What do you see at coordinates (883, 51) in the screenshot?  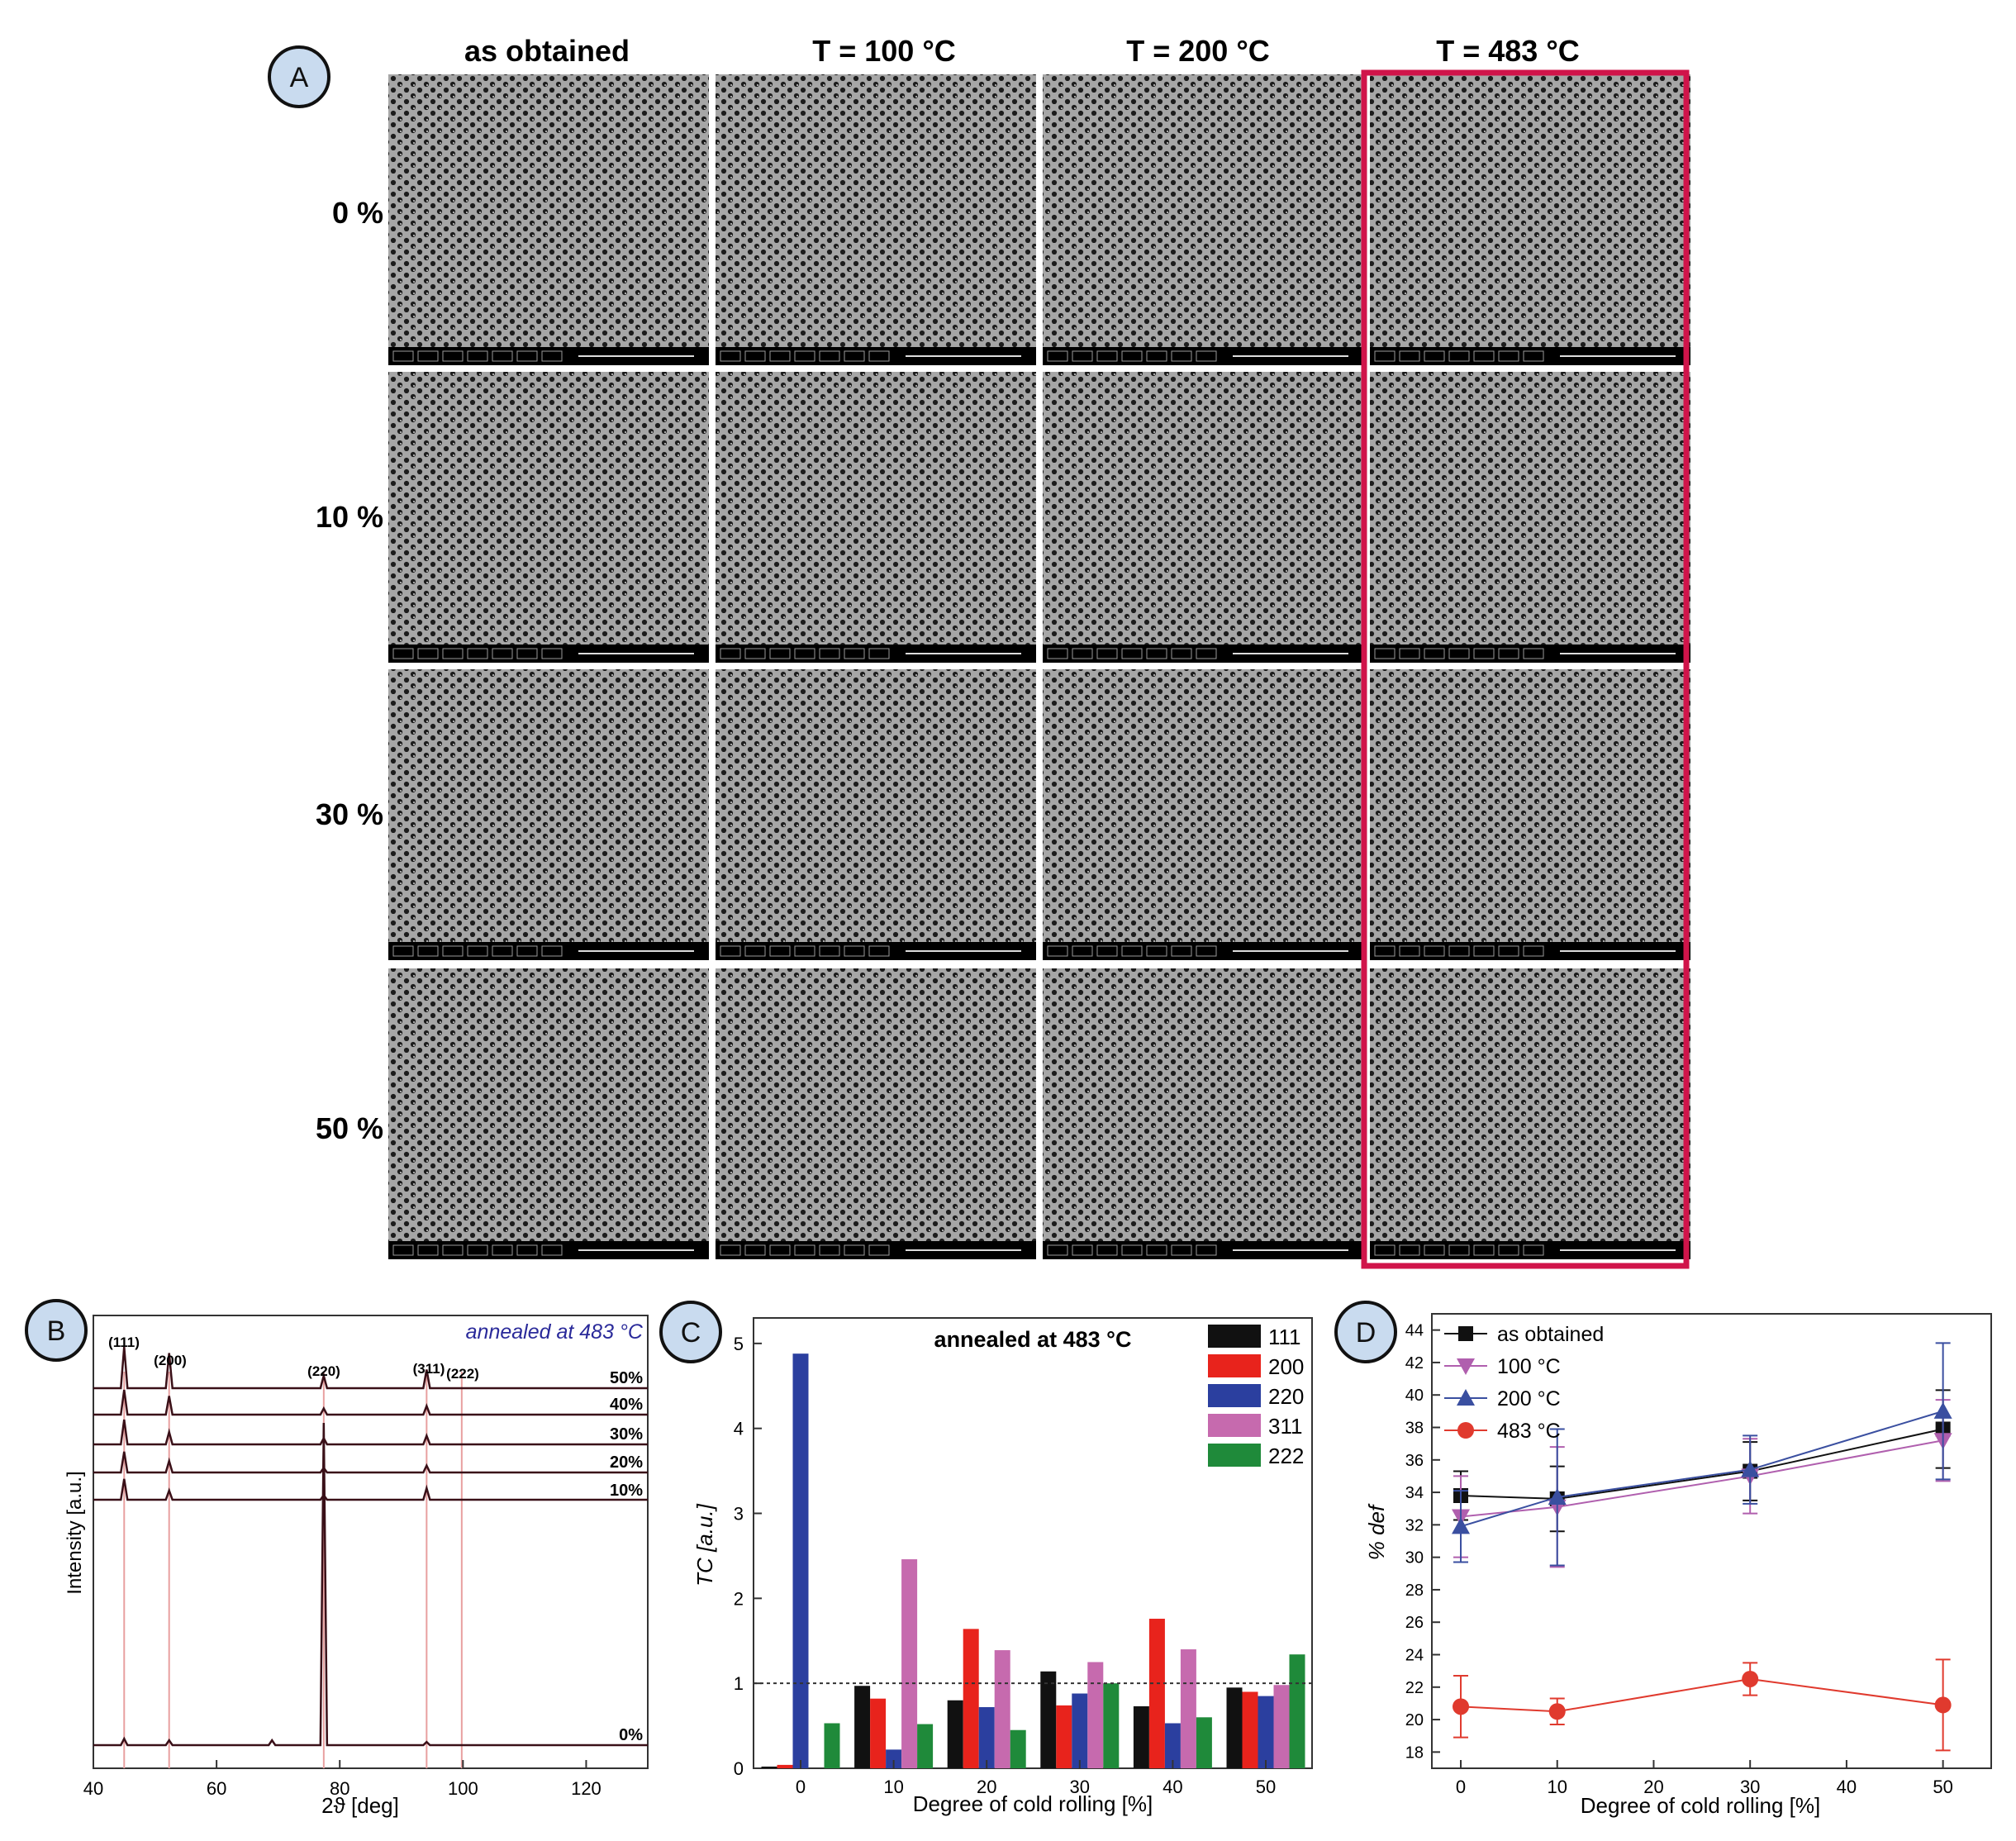 I see `column-header: T = 100 °C` at bounding box center [883, 51].